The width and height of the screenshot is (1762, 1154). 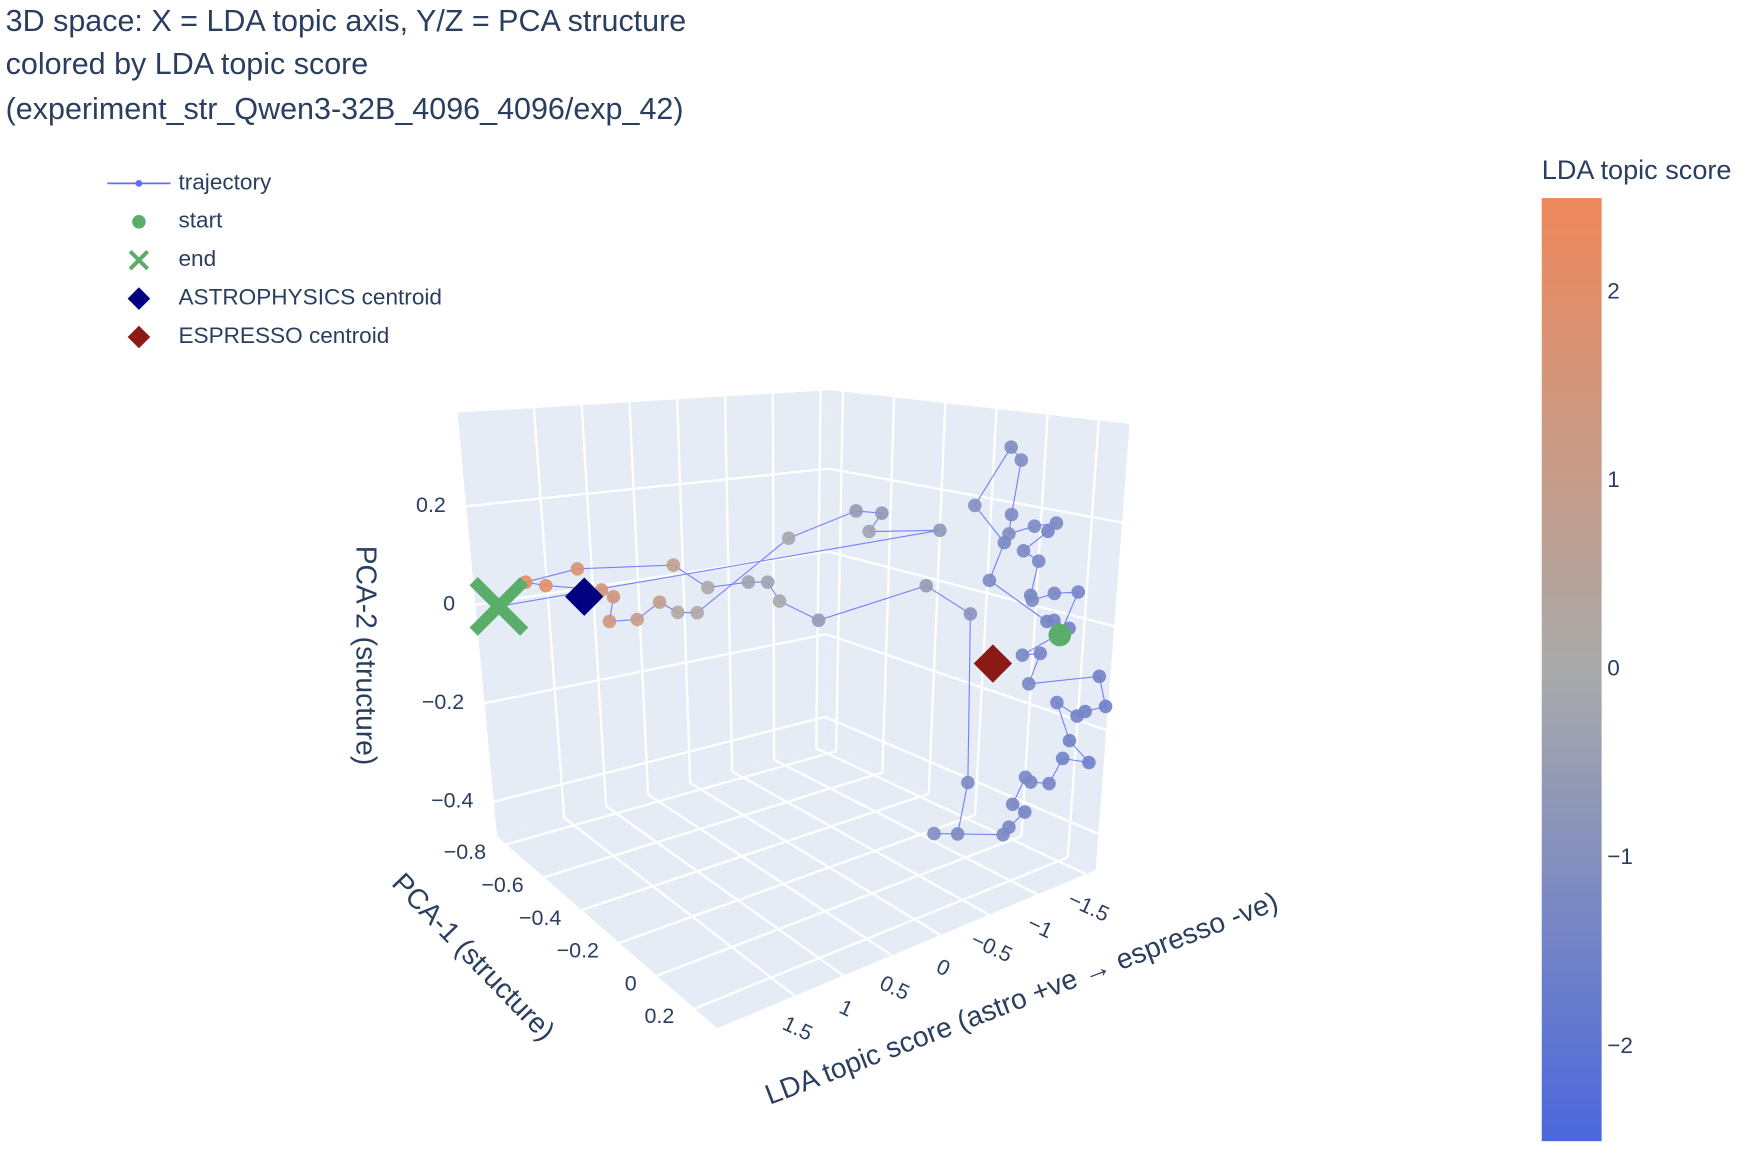 What do you see at coordinates (1060, 635) in the screenshot?
I see `start-marker` at bounding box center [1060, 635].